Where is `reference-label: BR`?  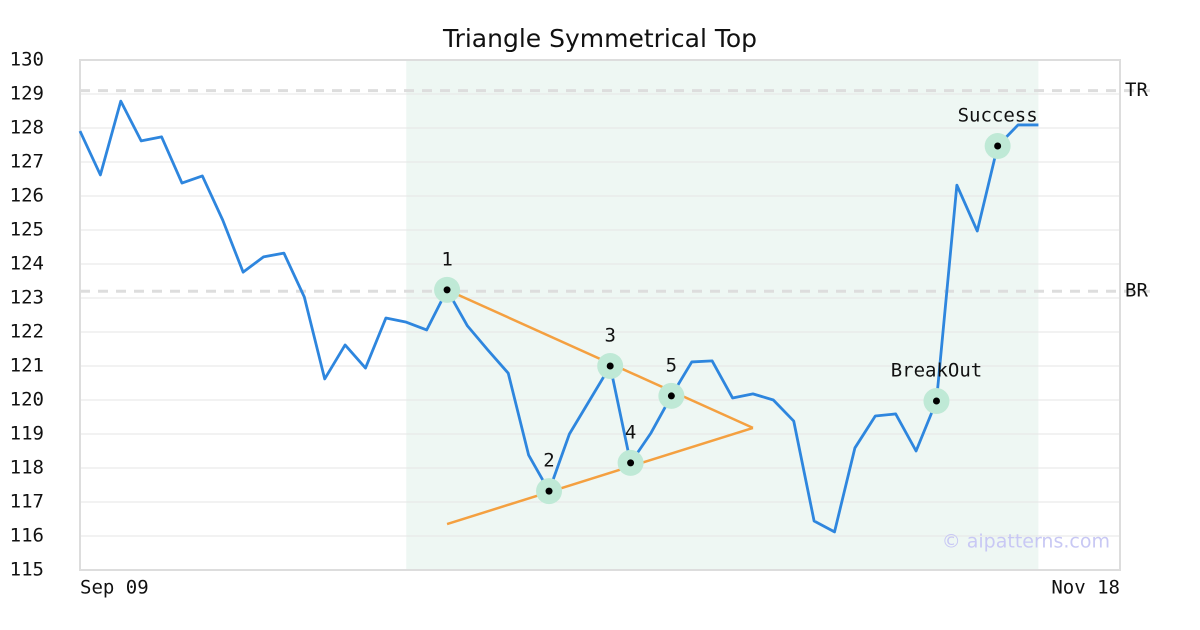
reference-label: BR is located at coordinates (1136, 291).